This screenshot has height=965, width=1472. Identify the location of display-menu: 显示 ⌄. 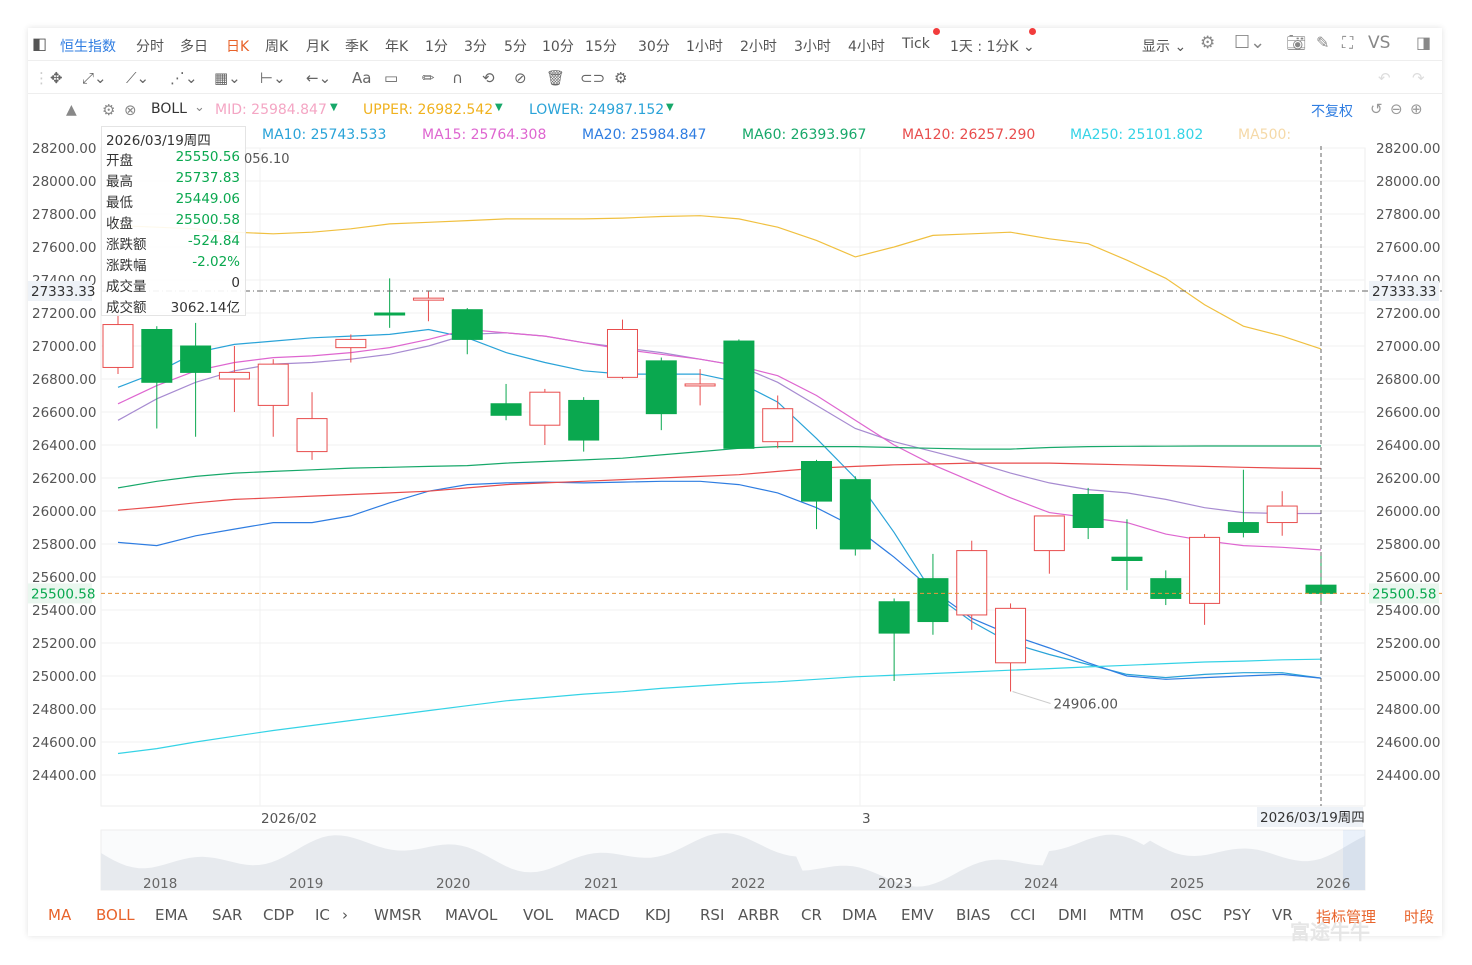
(1164, 47).